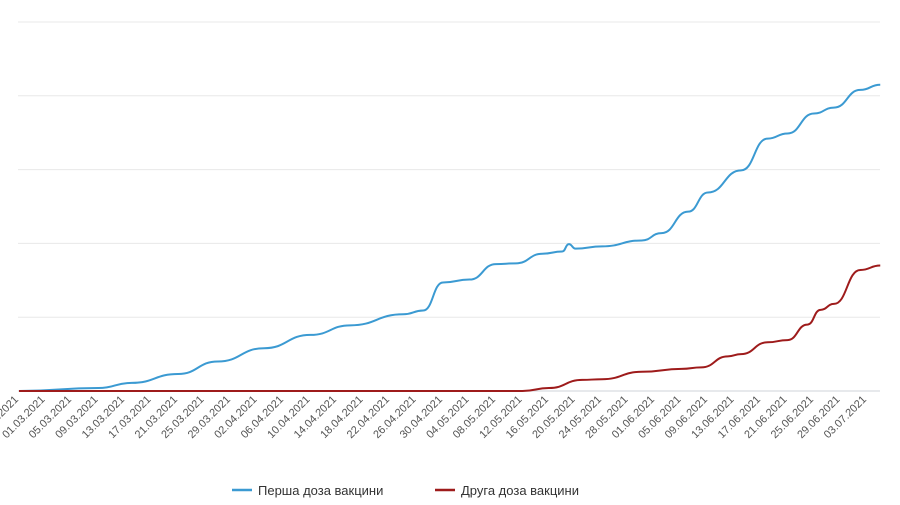 The image size is (900, 505). I want to click on legend-label-second-dose: Друга доза вакцини, so click(520, 490).